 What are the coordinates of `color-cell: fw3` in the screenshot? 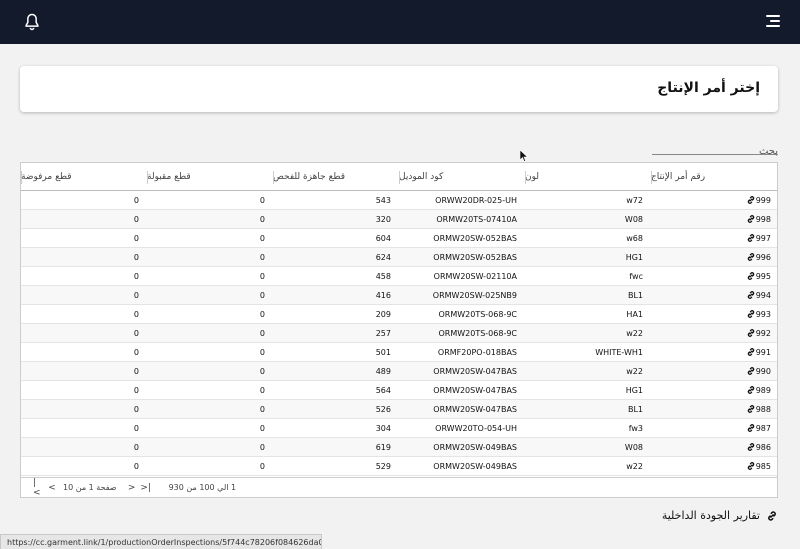 It's located at (588, 428).